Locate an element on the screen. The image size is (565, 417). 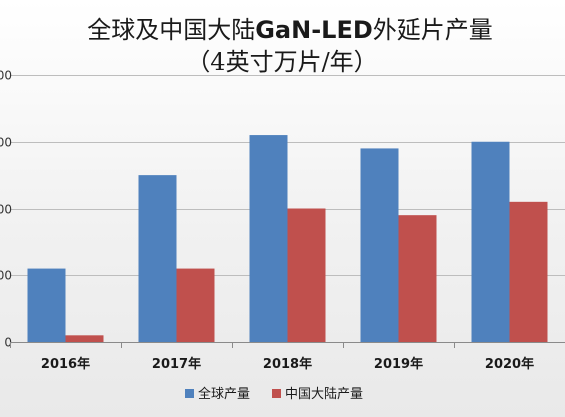
x-tick-label-2020年: 2020年 is located at coordinates (509, 364).